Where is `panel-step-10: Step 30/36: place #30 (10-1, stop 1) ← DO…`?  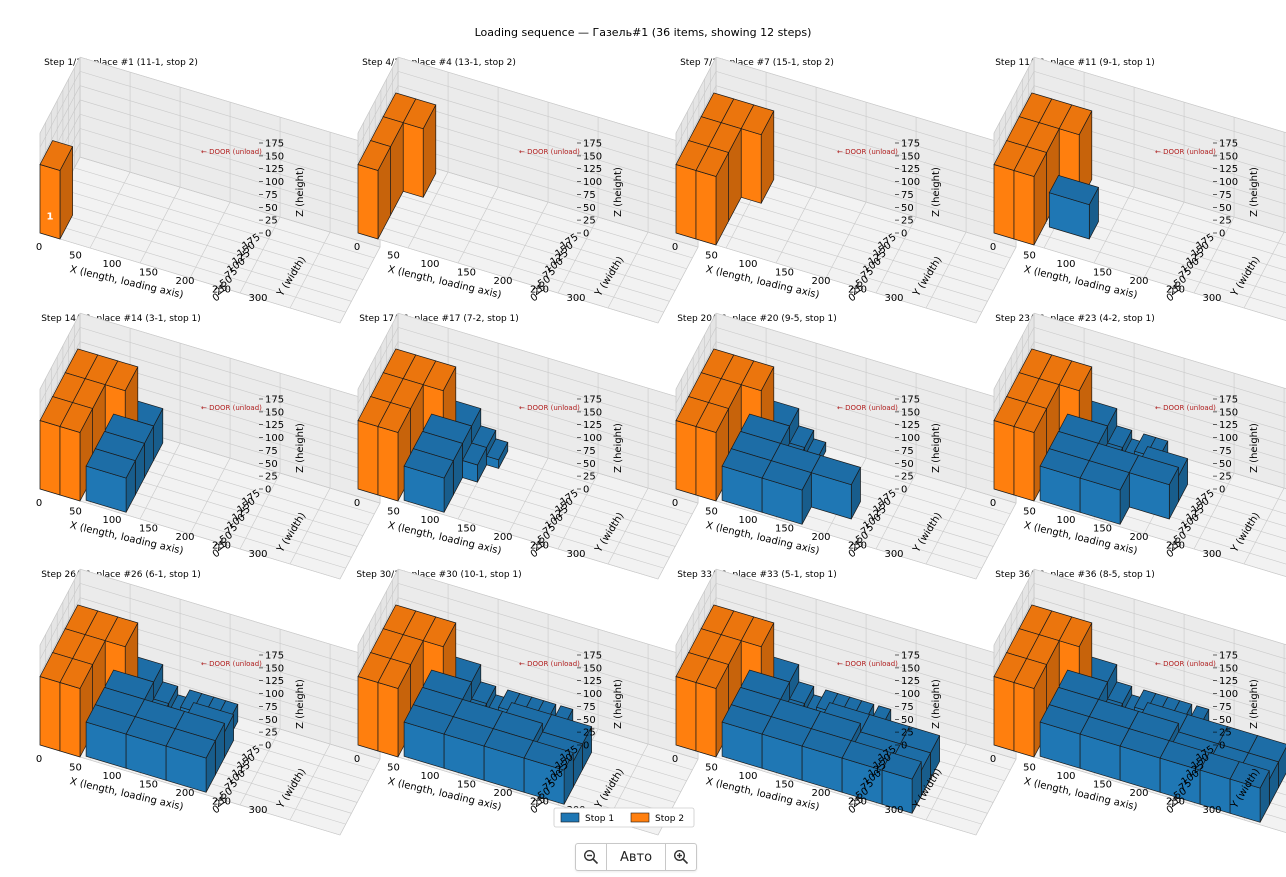 panel-step-10: Step 30/36: place #30 (10-1, stop 1) ← DO… is located at coordinates (526, 702).